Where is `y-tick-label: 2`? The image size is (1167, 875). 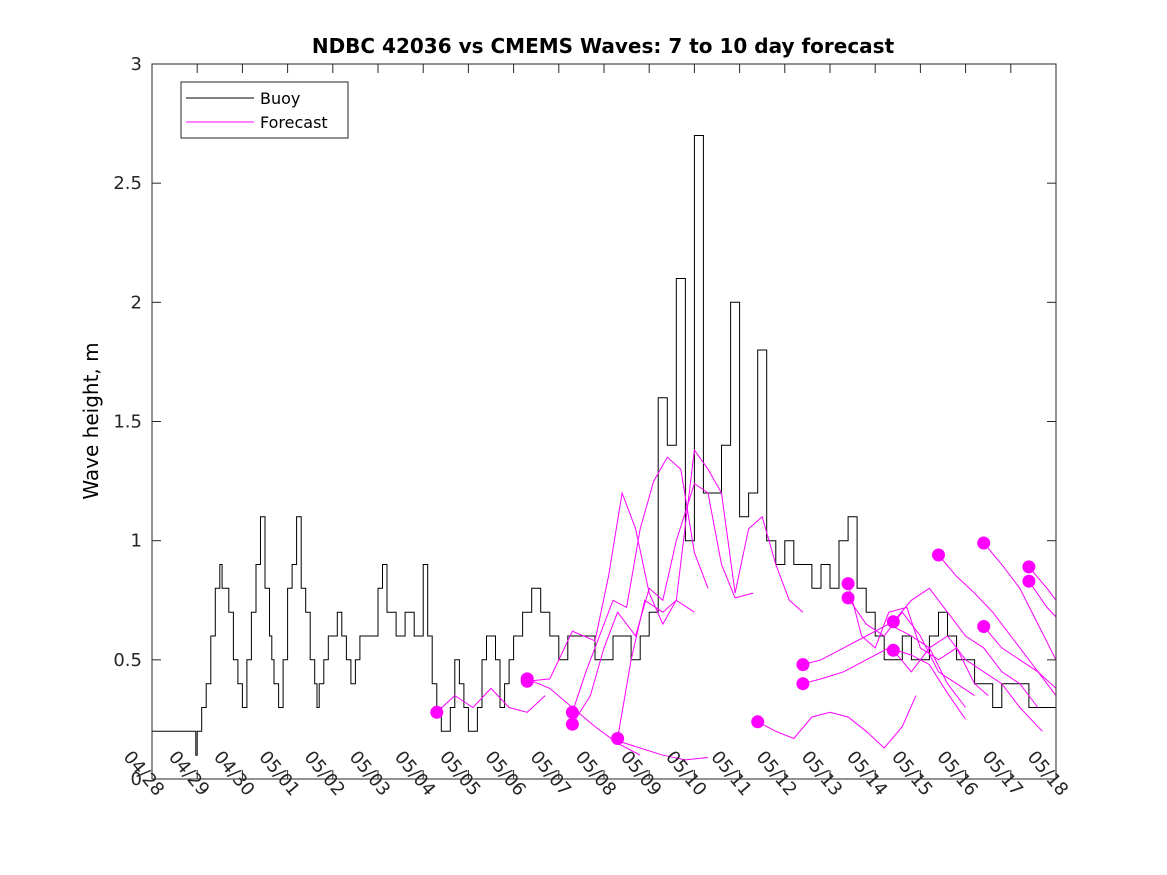
y-tick-label: 2 is located at coordinates (136, 302).